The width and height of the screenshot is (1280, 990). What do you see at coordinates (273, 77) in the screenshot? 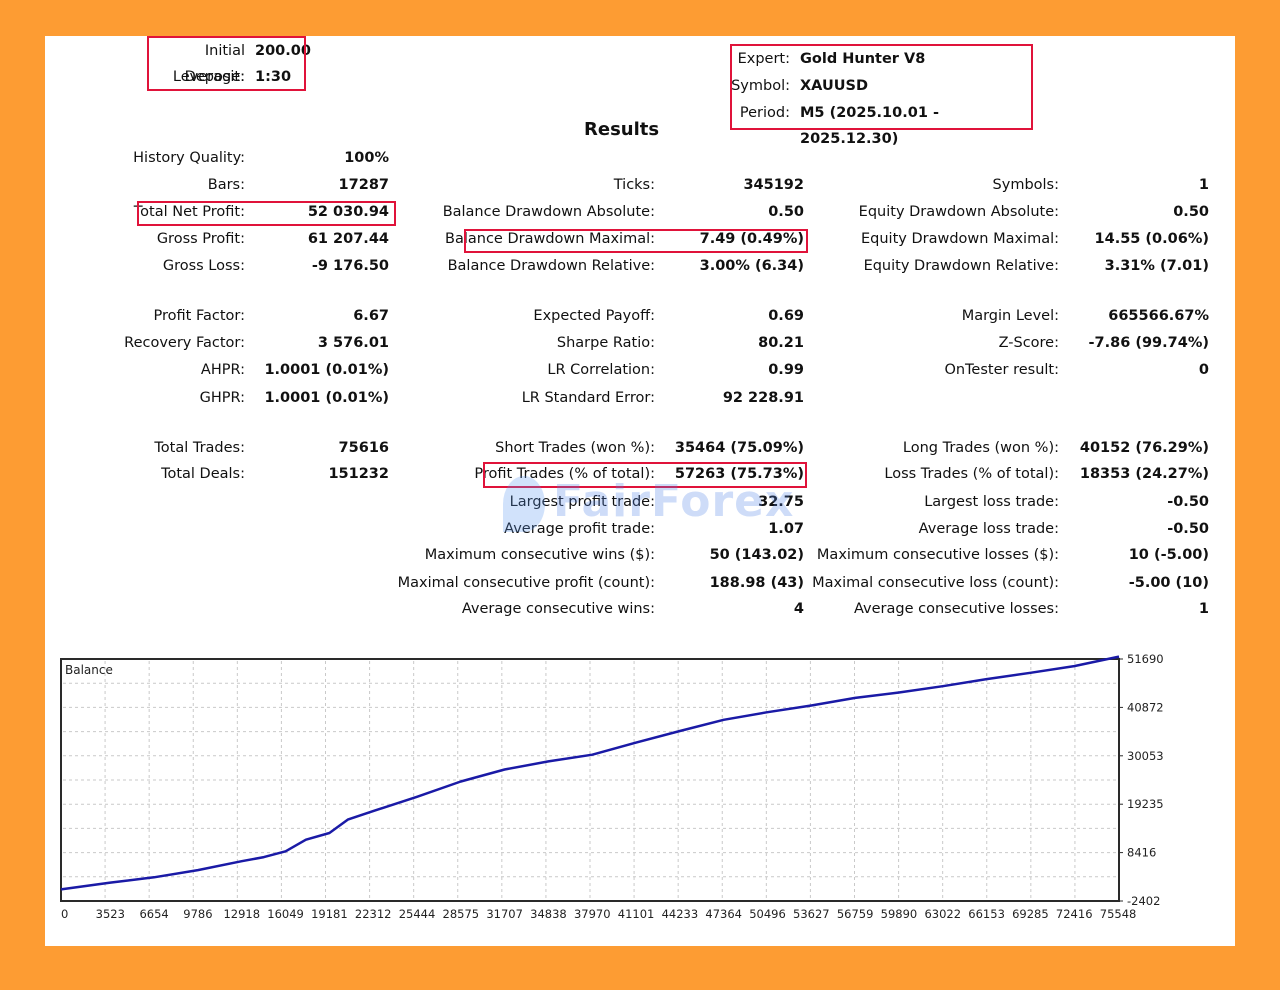
I see `leverage-value: 1:30` at bounding box center [273, 77].